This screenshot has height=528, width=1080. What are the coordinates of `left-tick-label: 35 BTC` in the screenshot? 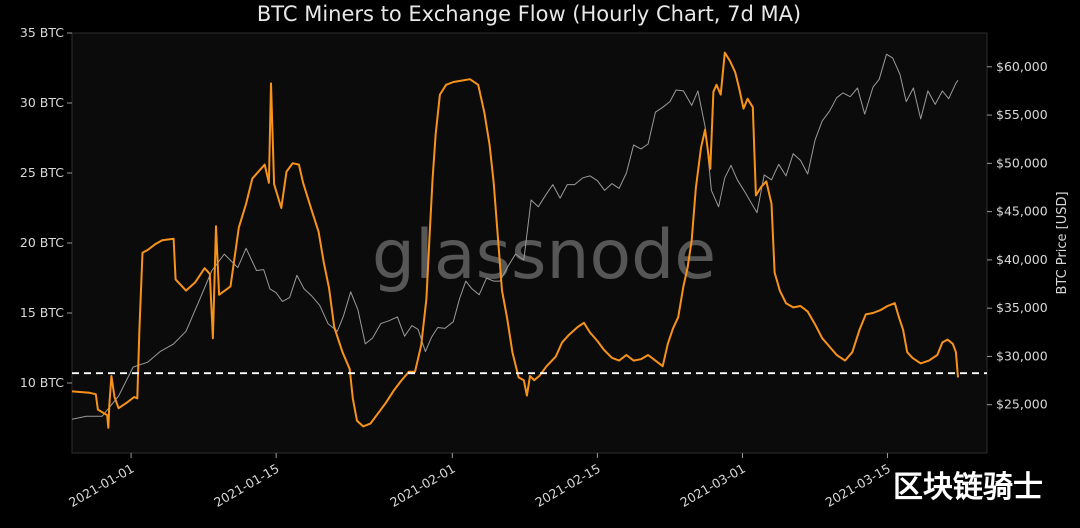 It's located at (42, 32).